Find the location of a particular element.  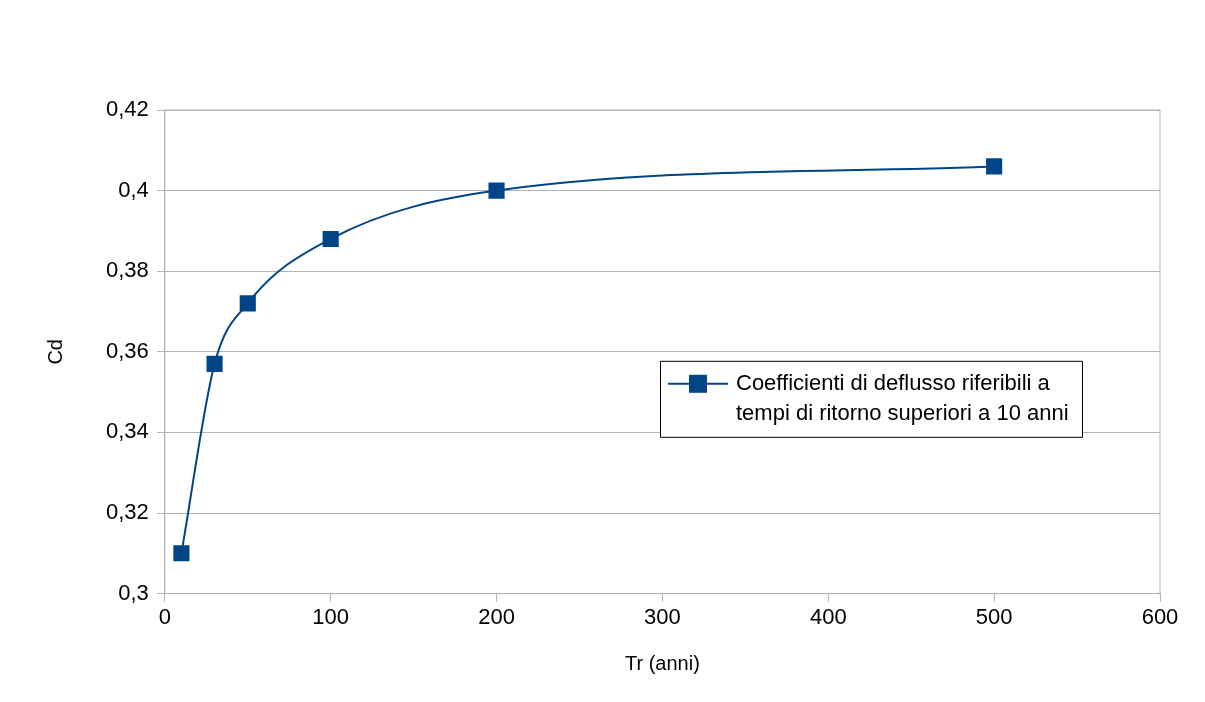

y-tick-label: 0,36 is located at coordinates (127, 350).